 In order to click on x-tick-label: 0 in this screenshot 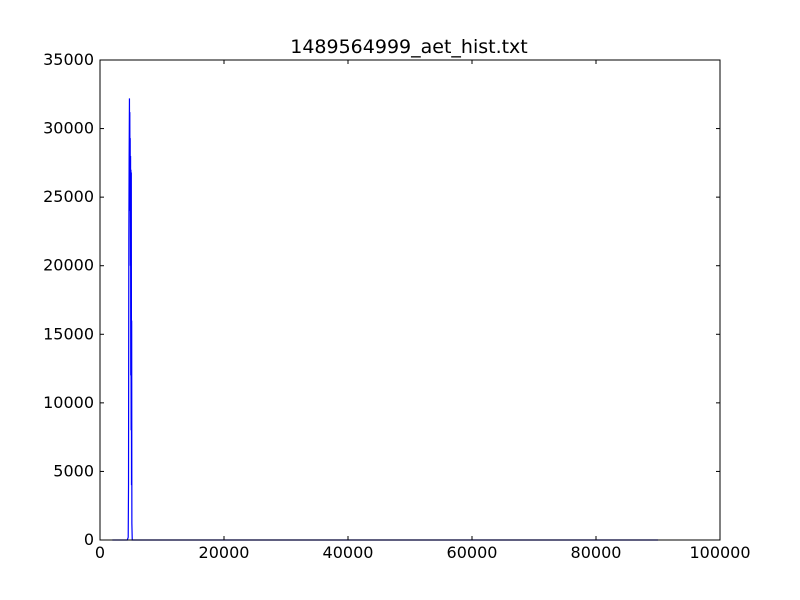, I will do `click(100, 552)`.